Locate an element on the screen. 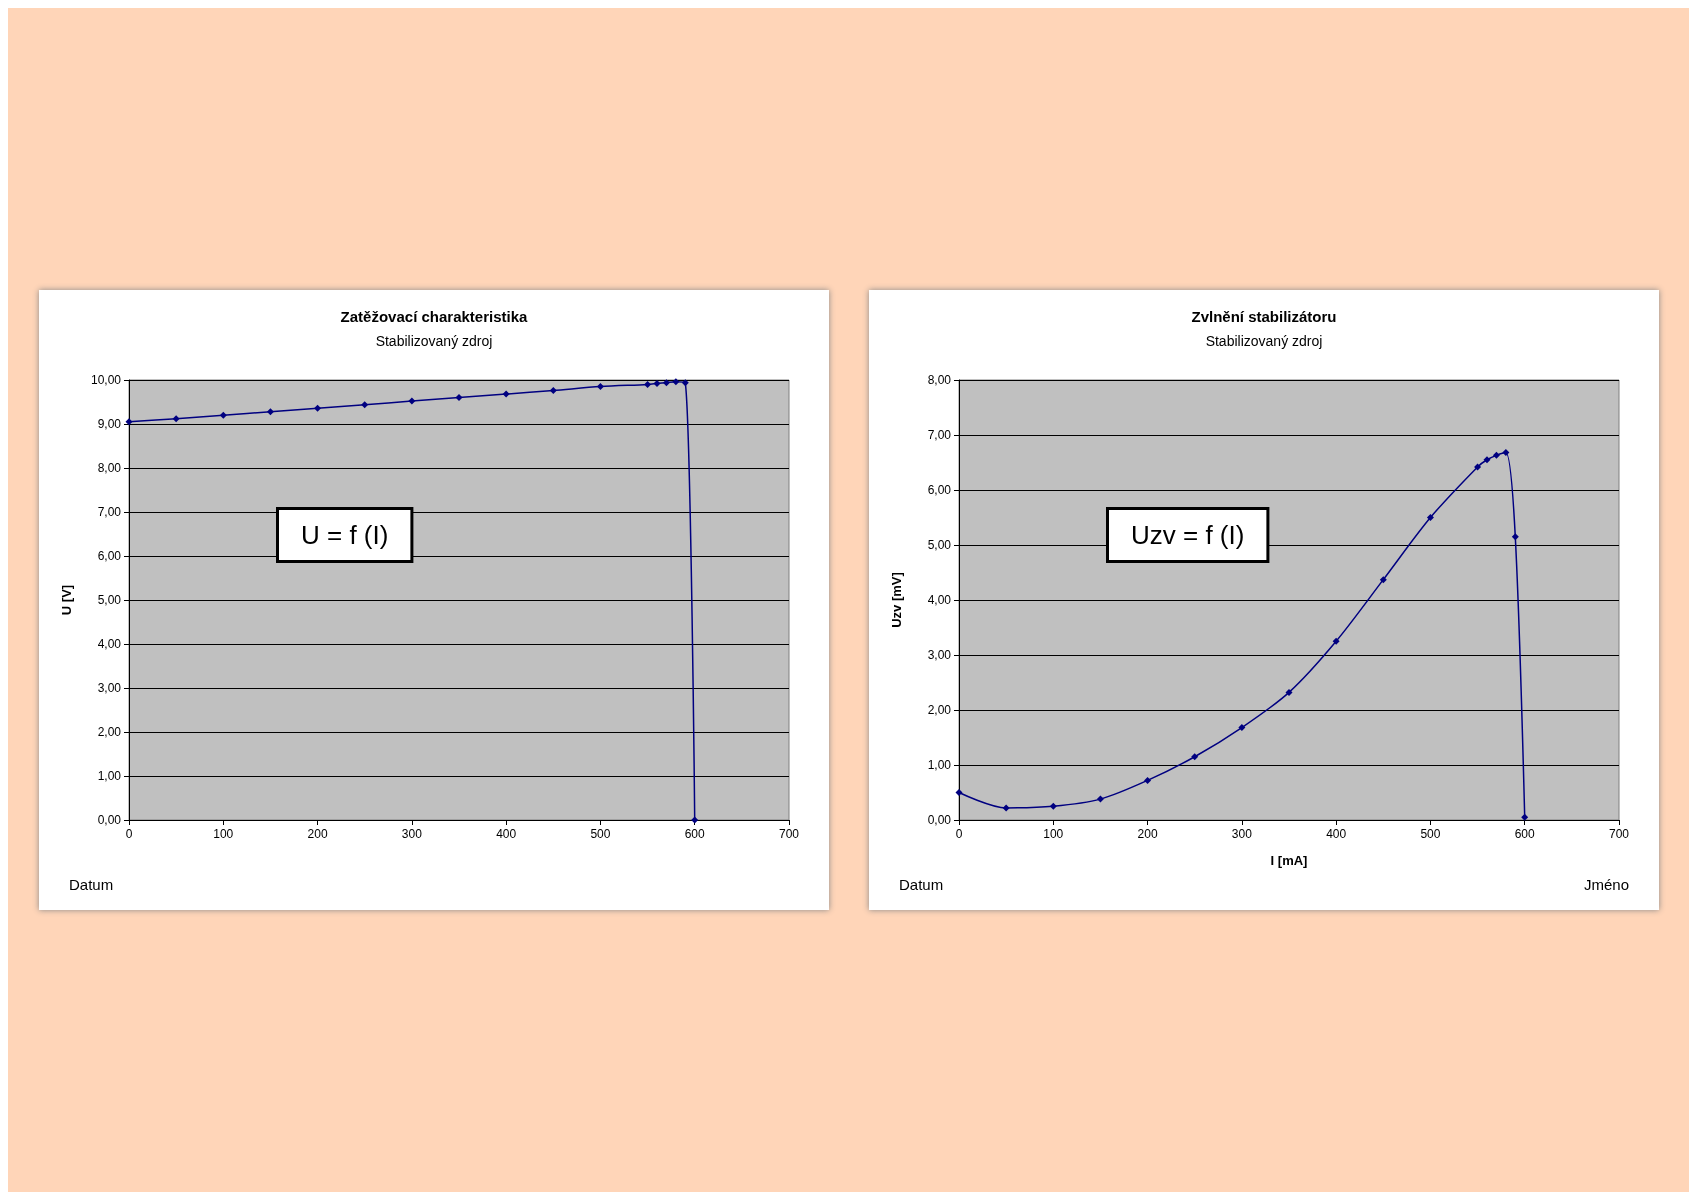  chart-title: Zvlnění stabilizátoru is located at coordinates (1263, 316).